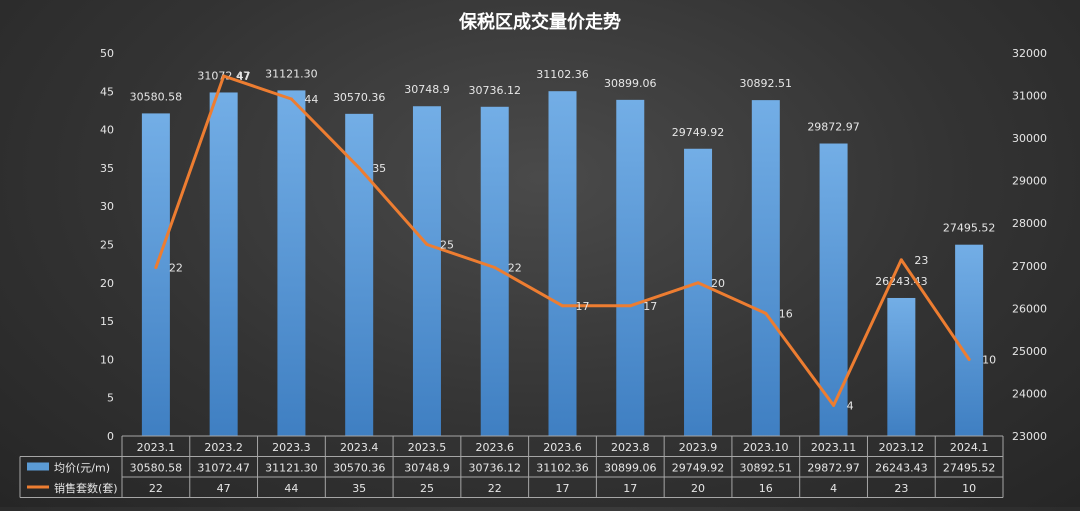 Image resolution: width=1080 pixels, height=511 pixels. I want to click on right-axis-tick-label: 31000, so click(1029, 96).